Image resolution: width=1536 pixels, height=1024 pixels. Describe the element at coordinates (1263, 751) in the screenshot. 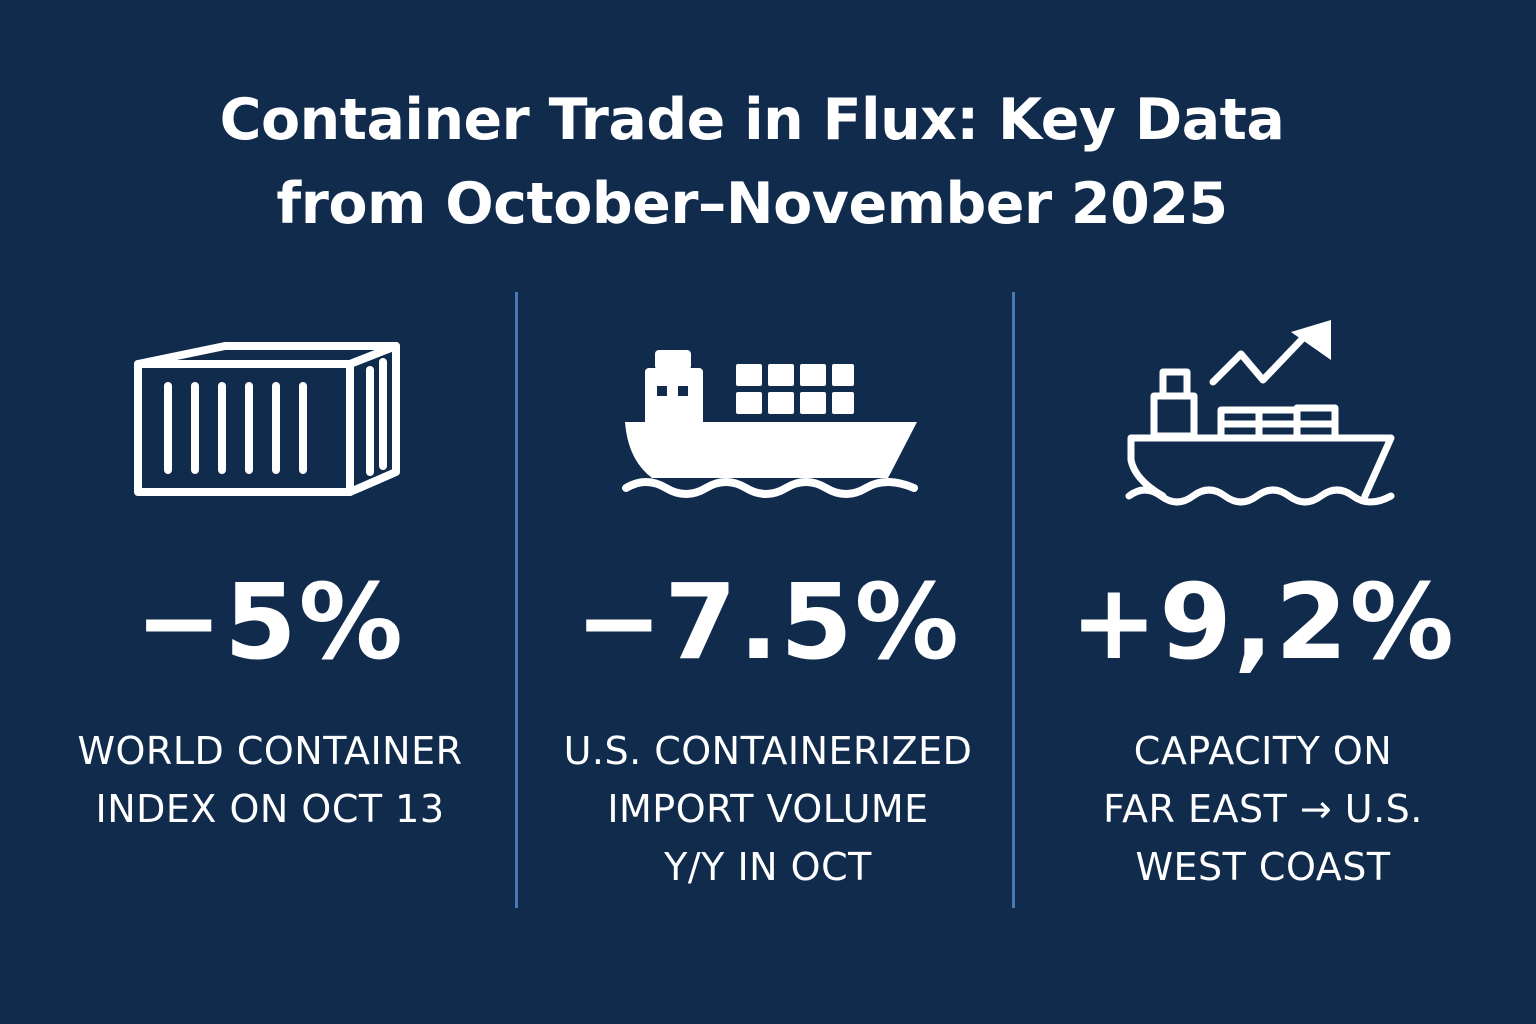

I see `stat-label-line: CAPACITY ON` at that location.